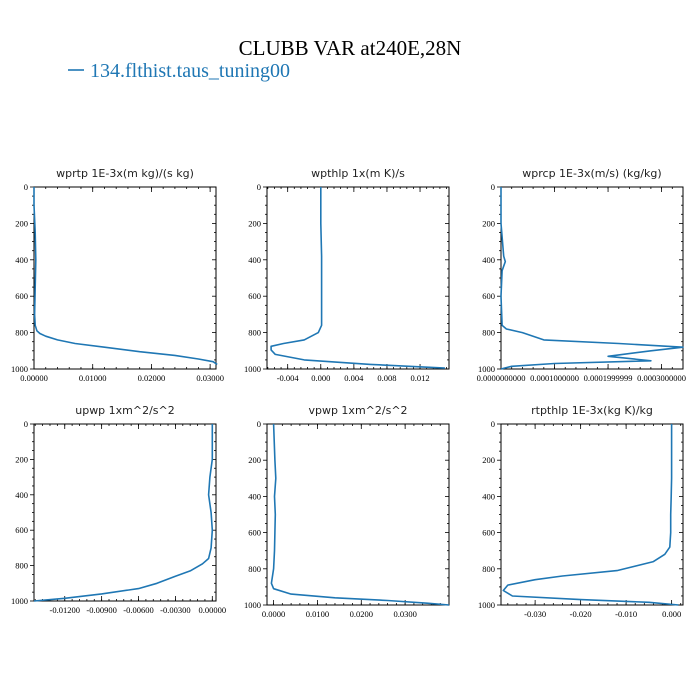 This screenshot has width=700, height=700. Describe the element at coordinates (350, 48) in the screenshot. I see `figure-title: CLUBB VAR at240E,28N` at that location.